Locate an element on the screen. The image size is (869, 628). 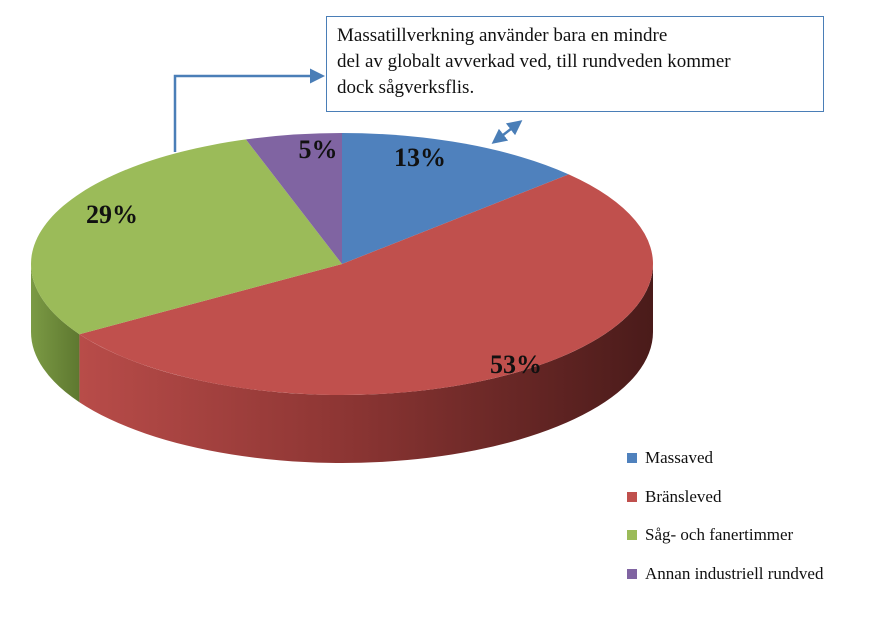
pie-side-sag-och-fanertimmer is located at coordinates (55, 333).